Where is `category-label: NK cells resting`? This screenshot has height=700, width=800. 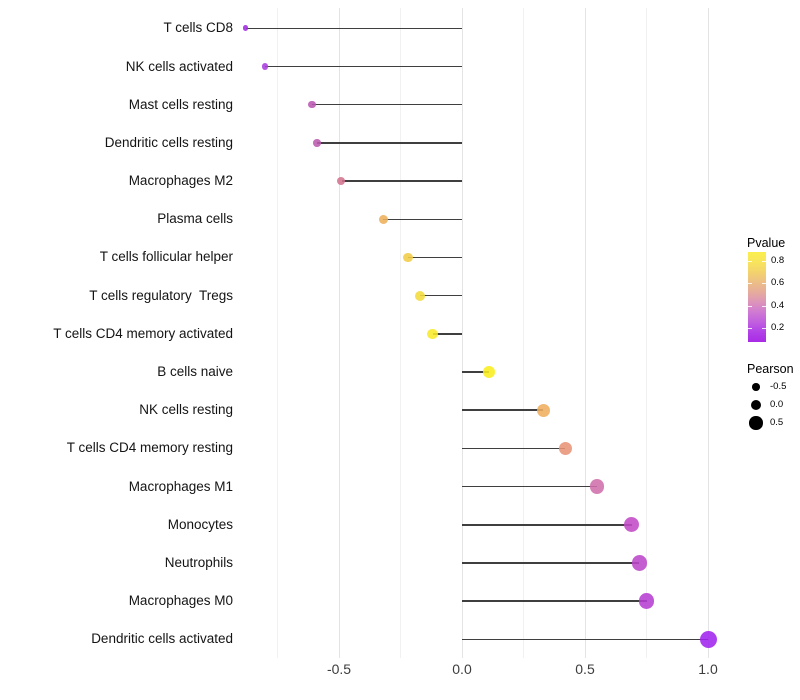 category-label: NK cells resting is located at coordinates (186, 410).